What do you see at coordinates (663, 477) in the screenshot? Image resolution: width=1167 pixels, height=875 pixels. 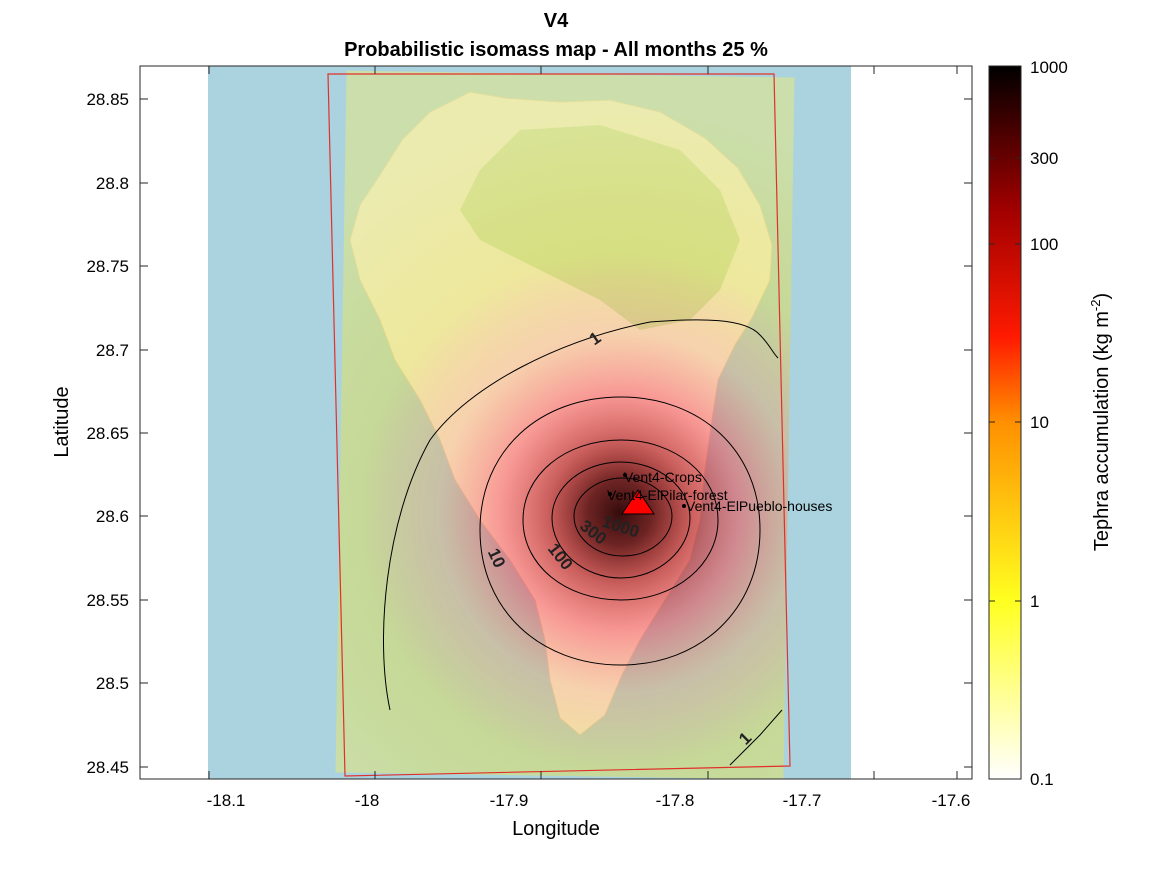 I see `point-label-crops: Vent4-Crops` at bounding box center [663, 477].